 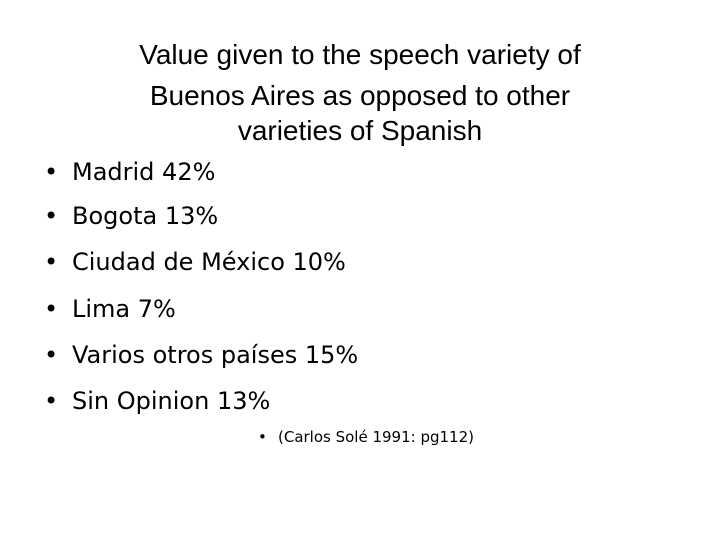 What do you see at coordinates (360, 95) in the screenshot?
I see `title-line: Buenos Aires as opposed to other` at bounding box center [360, 95].